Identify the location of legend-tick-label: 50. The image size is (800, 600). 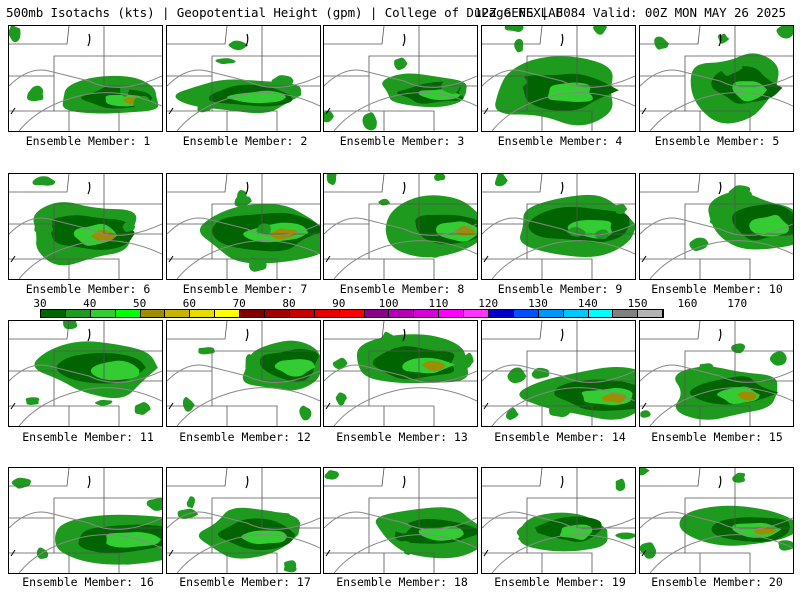
(139, 303).